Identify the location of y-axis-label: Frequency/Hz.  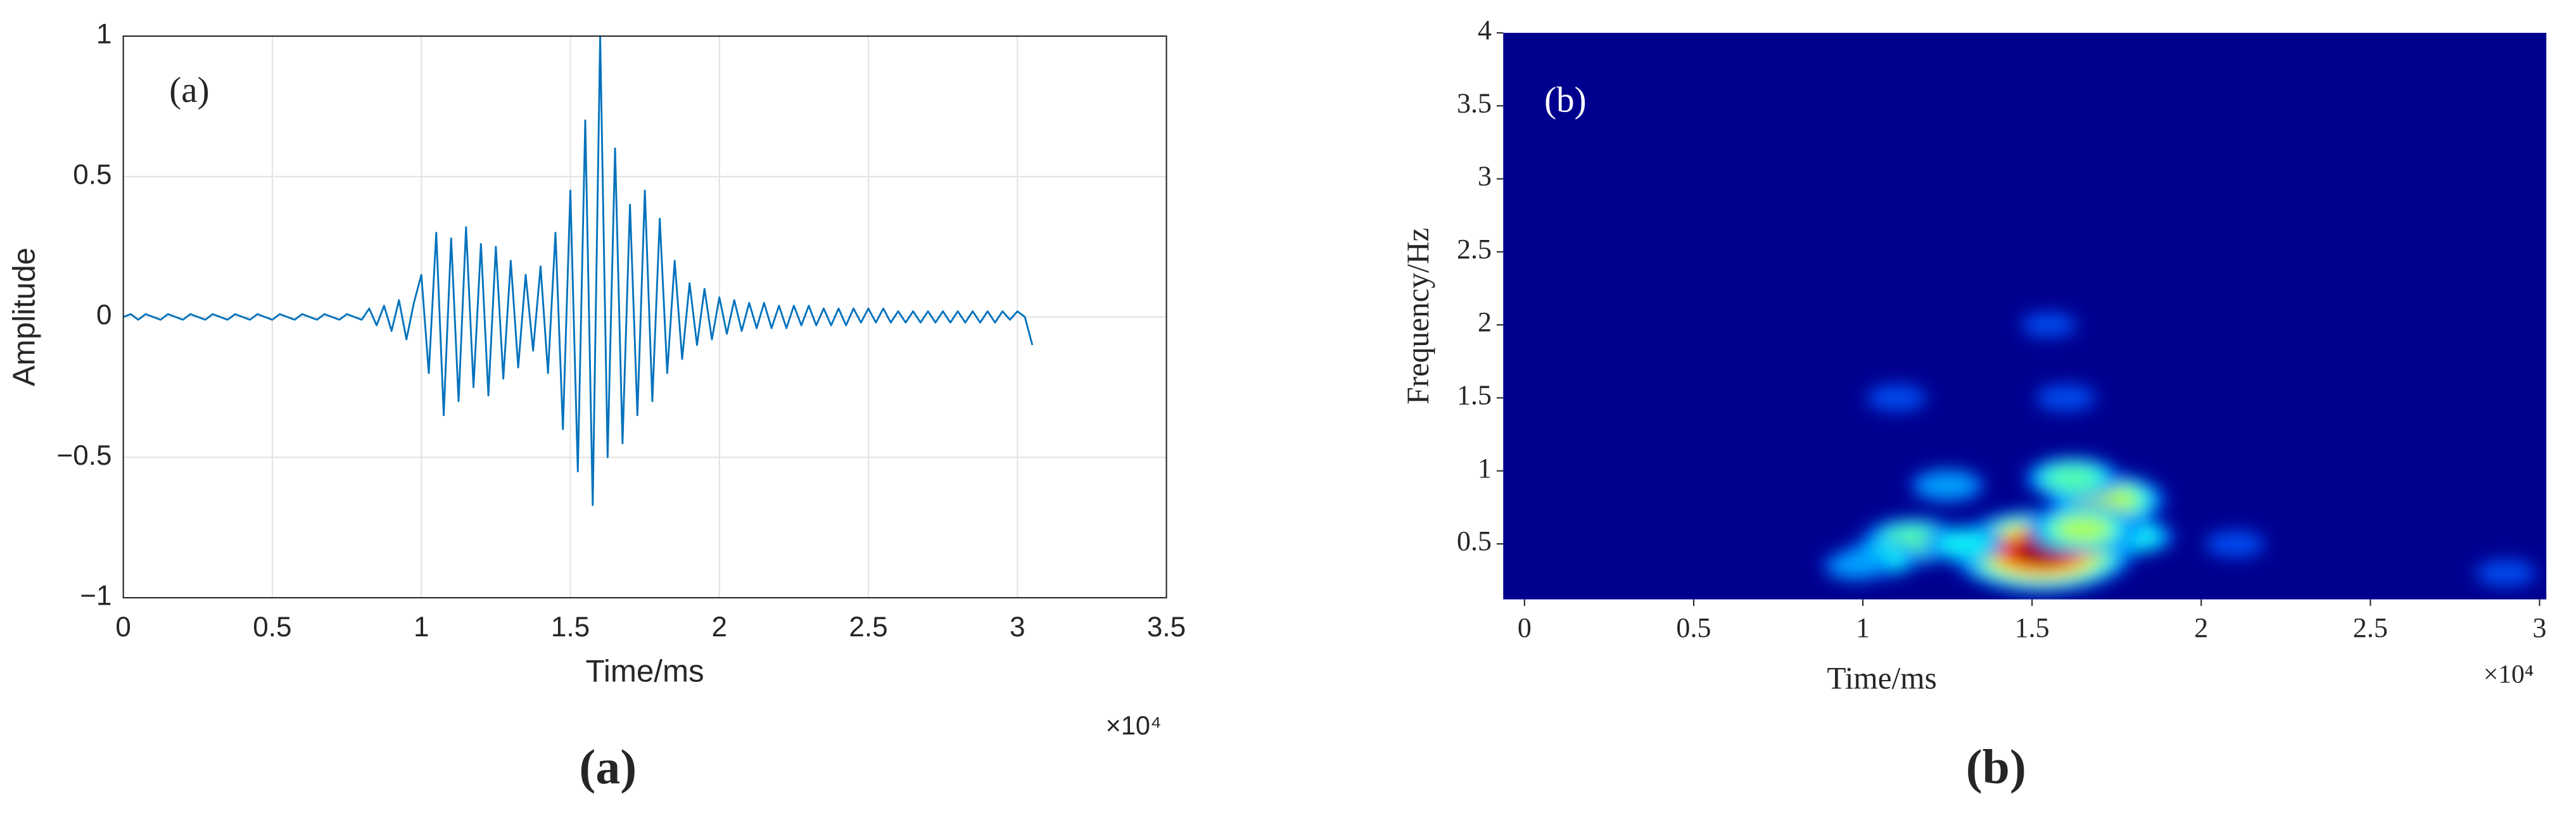
(1417, 316).